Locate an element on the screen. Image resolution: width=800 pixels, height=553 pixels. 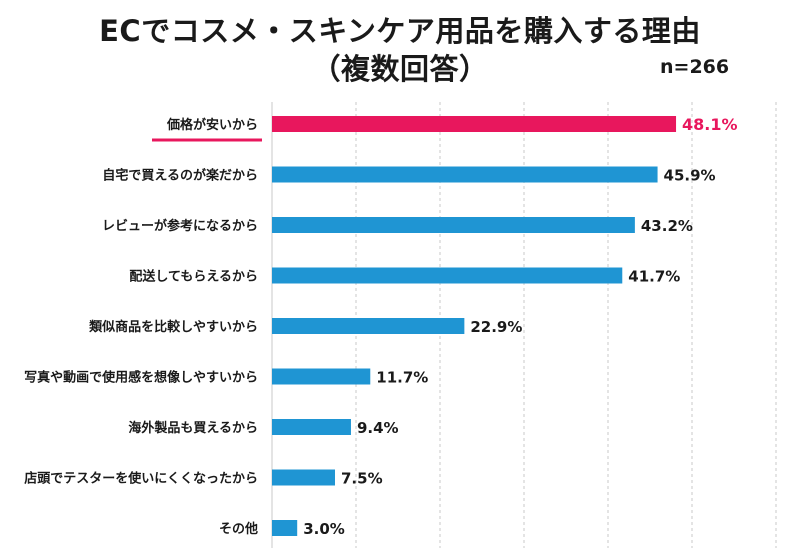
chart-title-line1: ECでコスメ・スキンケア用品を購入する理由 is located at coordinates (400, 31).